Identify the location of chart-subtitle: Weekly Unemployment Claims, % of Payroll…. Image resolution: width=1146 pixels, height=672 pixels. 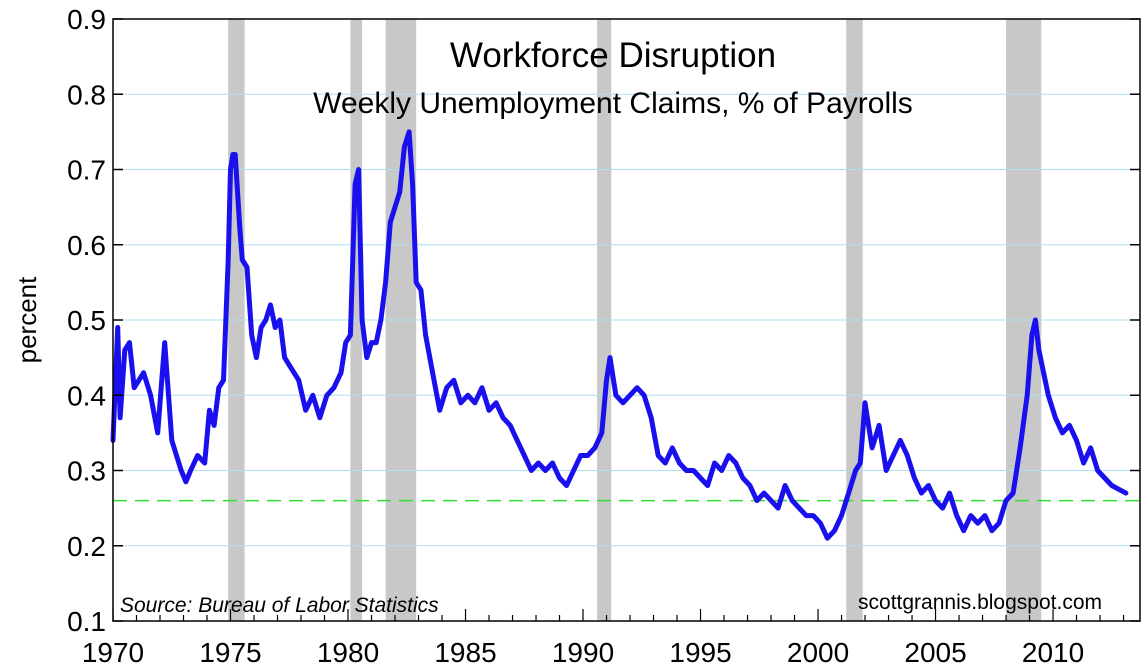
(613, 103).